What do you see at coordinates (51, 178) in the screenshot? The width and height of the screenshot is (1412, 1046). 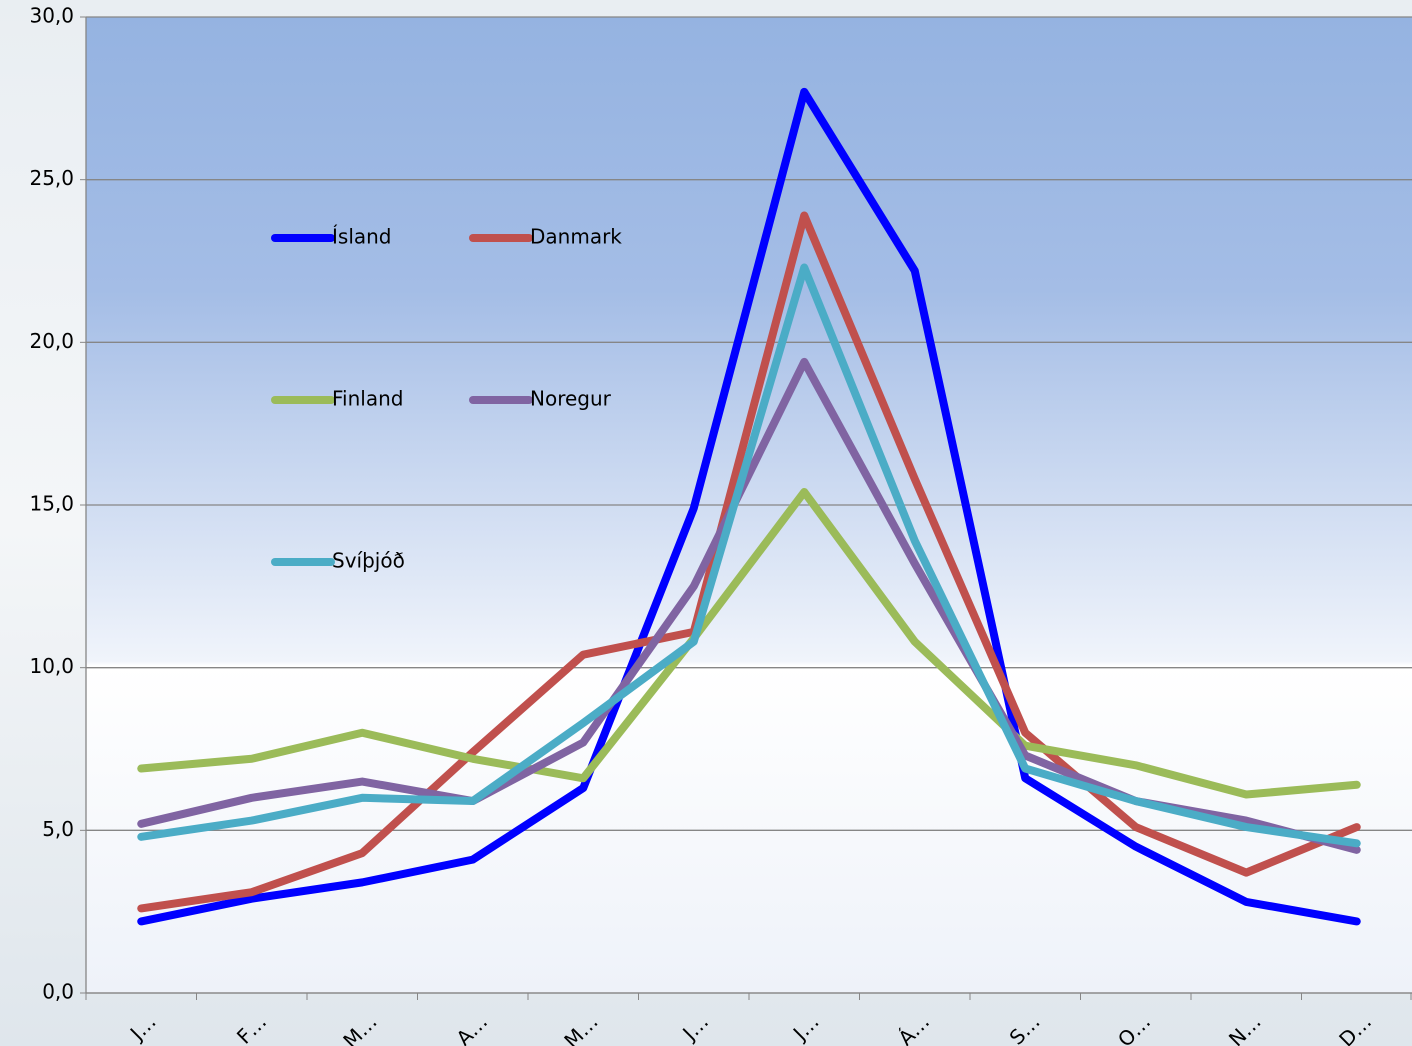 I see `y-tick-label: 25,0` at bounding box center [51, 178].